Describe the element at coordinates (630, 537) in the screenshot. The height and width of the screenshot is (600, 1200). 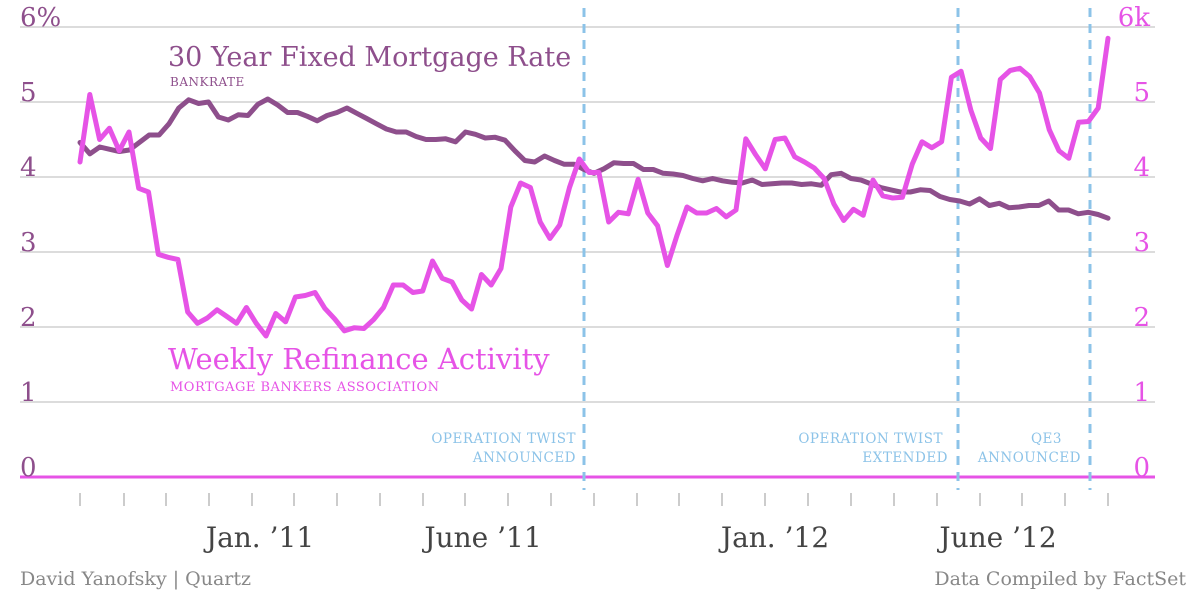
I see `x-axis-labels: Jan. ’11 June ’11 Jan. ’12 June ’12` at that location.